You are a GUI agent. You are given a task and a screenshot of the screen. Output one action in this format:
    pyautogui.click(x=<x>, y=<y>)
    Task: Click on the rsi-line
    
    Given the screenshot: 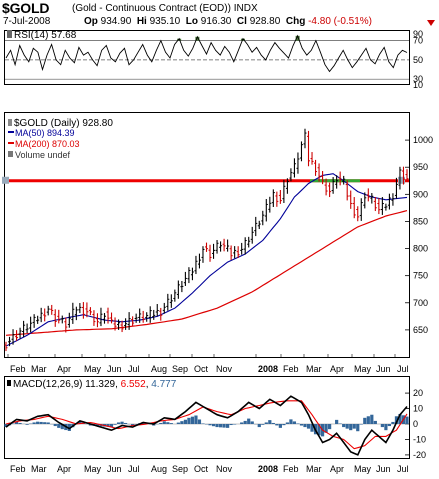 What is the action you would take?
    pyautogui.click(x=206, y=53)
    